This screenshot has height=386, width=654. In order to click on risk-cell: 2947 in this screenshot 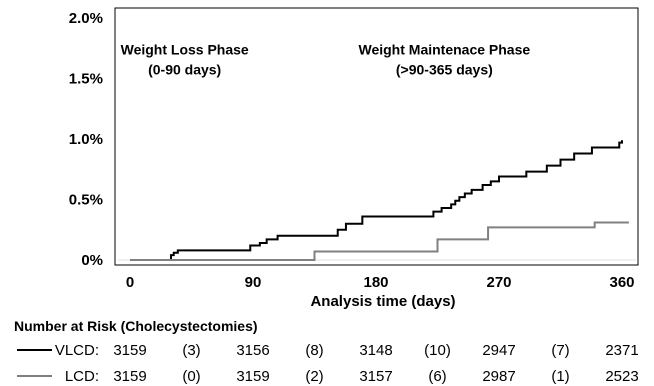, I will do `click(498, 350)`.